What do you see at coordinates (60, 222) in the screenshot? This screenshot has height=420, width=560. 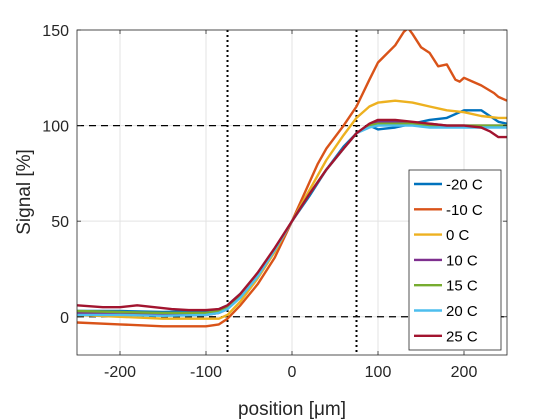 I see `y-tick-label: 50` at bounding box center [60, 222].